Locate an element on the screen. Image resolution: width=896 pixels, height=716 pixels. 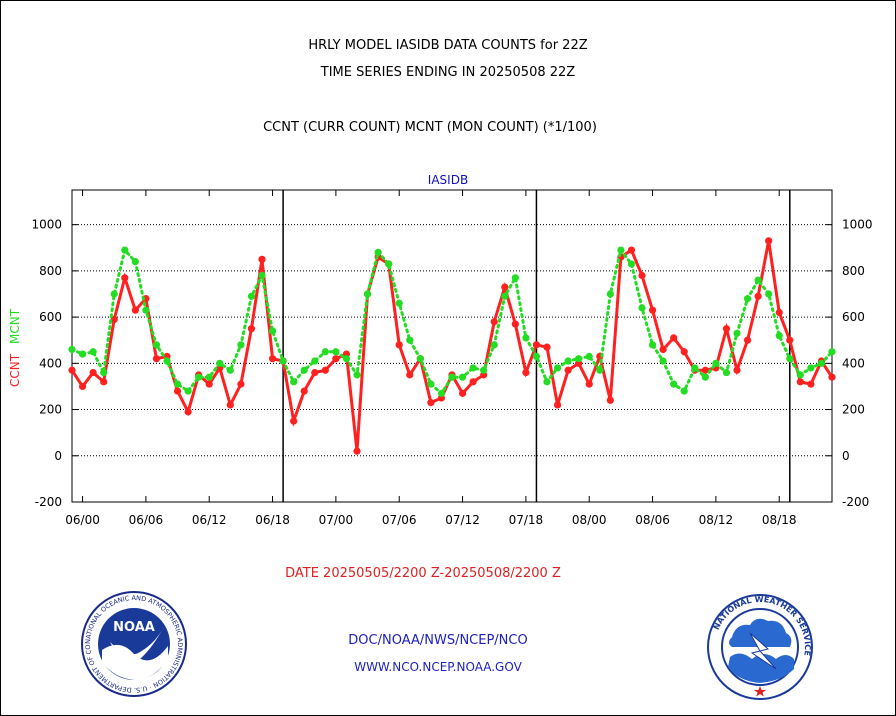
x-tick-label: 06/00 is located at coordinates (82, 520).